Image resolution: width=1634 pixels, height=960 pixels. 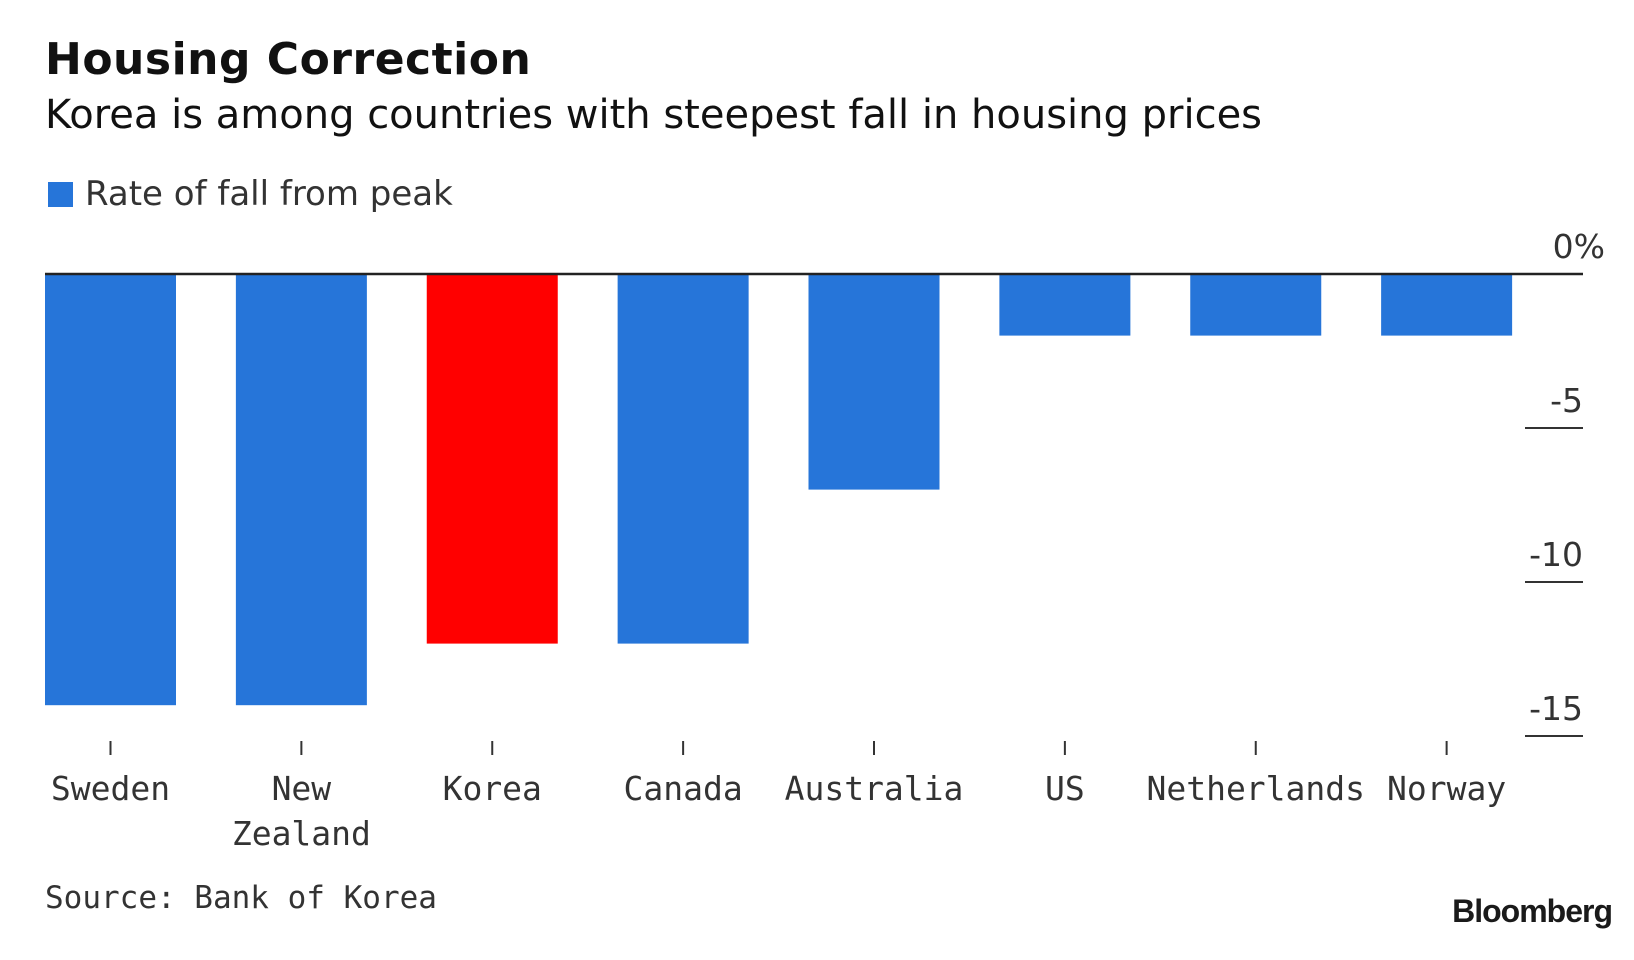 What do you see at coordinates (302, 788) in the screenshot?
I see `x-tick-label: New` at bounding box center [302, 788].